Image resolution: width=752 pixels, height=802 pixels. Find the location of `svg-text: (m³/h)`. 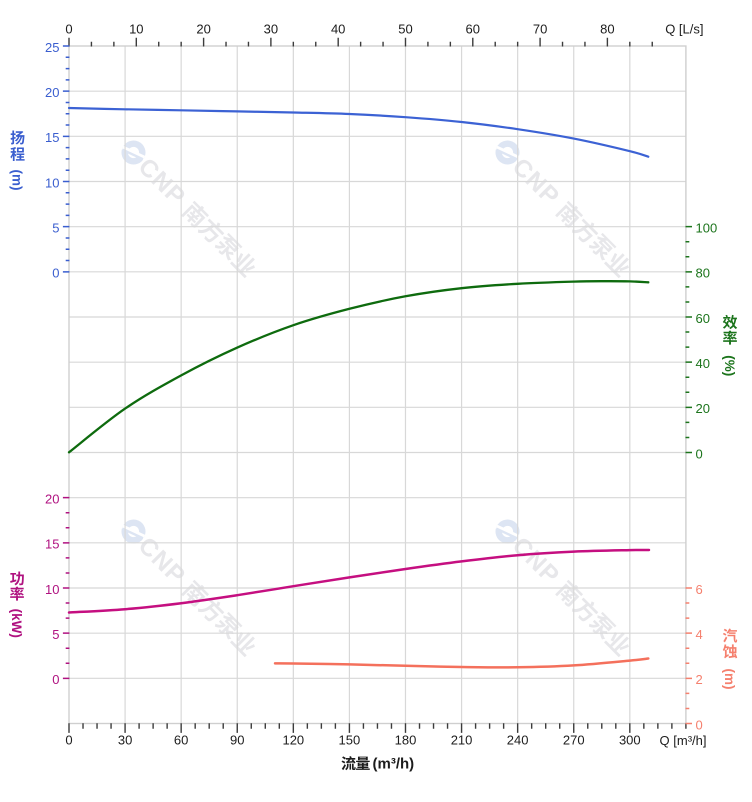

svg-text: (m³/h) is located at coordinates (394, 763).